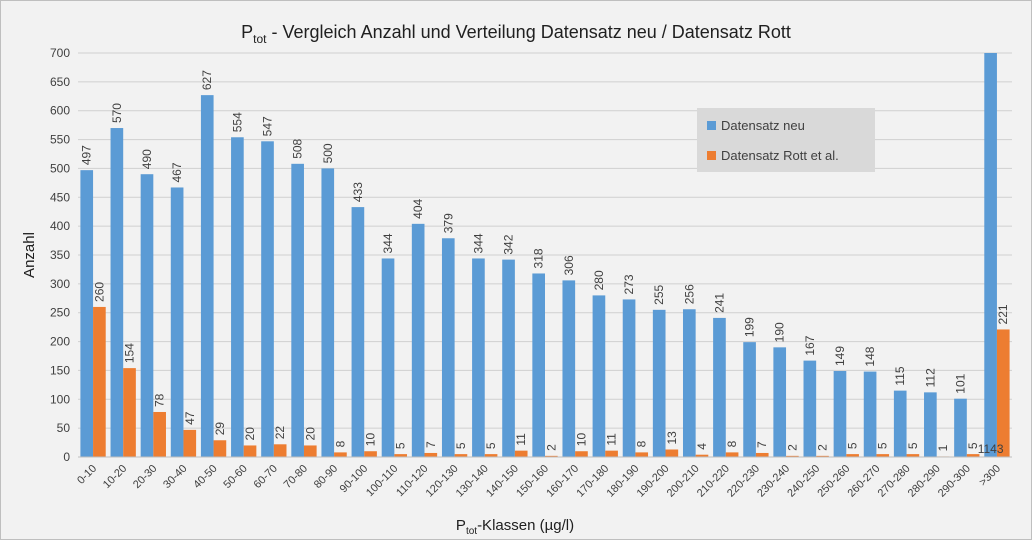 This screenshot has height=540, width=1032. I want to click on data-label: 22, so click(280, 433).